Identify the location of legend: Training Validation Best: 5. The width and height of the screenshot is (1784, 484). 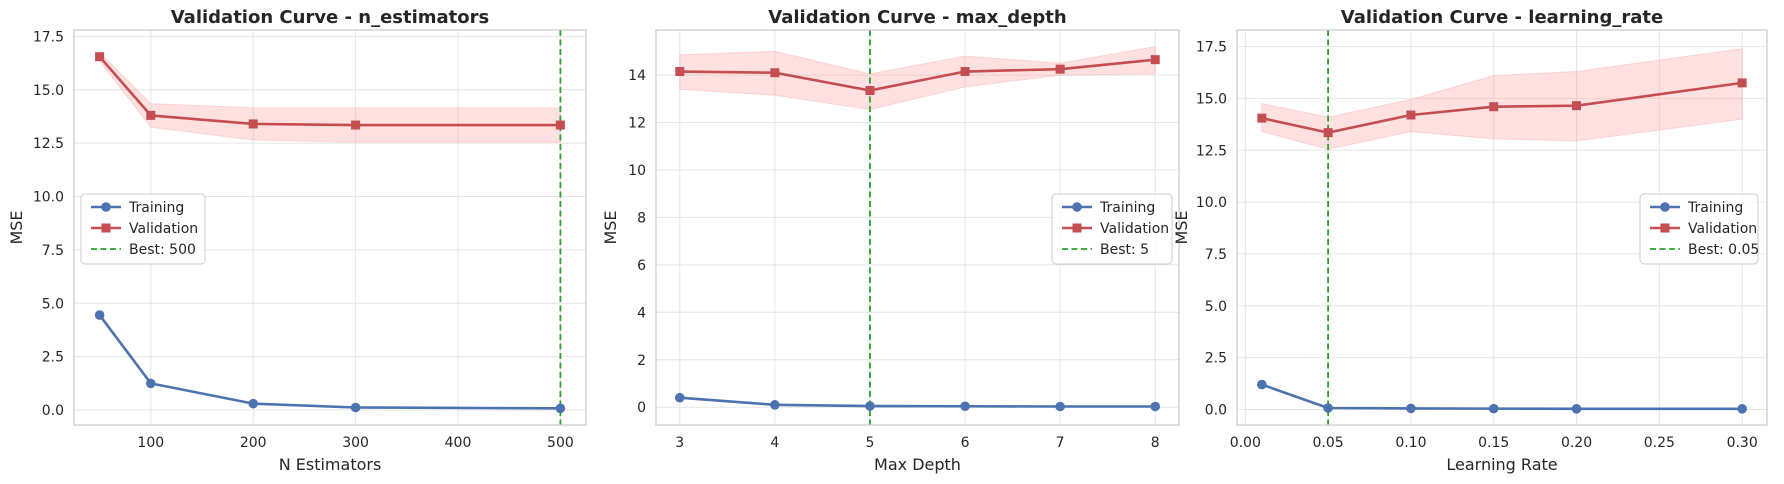
(1112, 229).